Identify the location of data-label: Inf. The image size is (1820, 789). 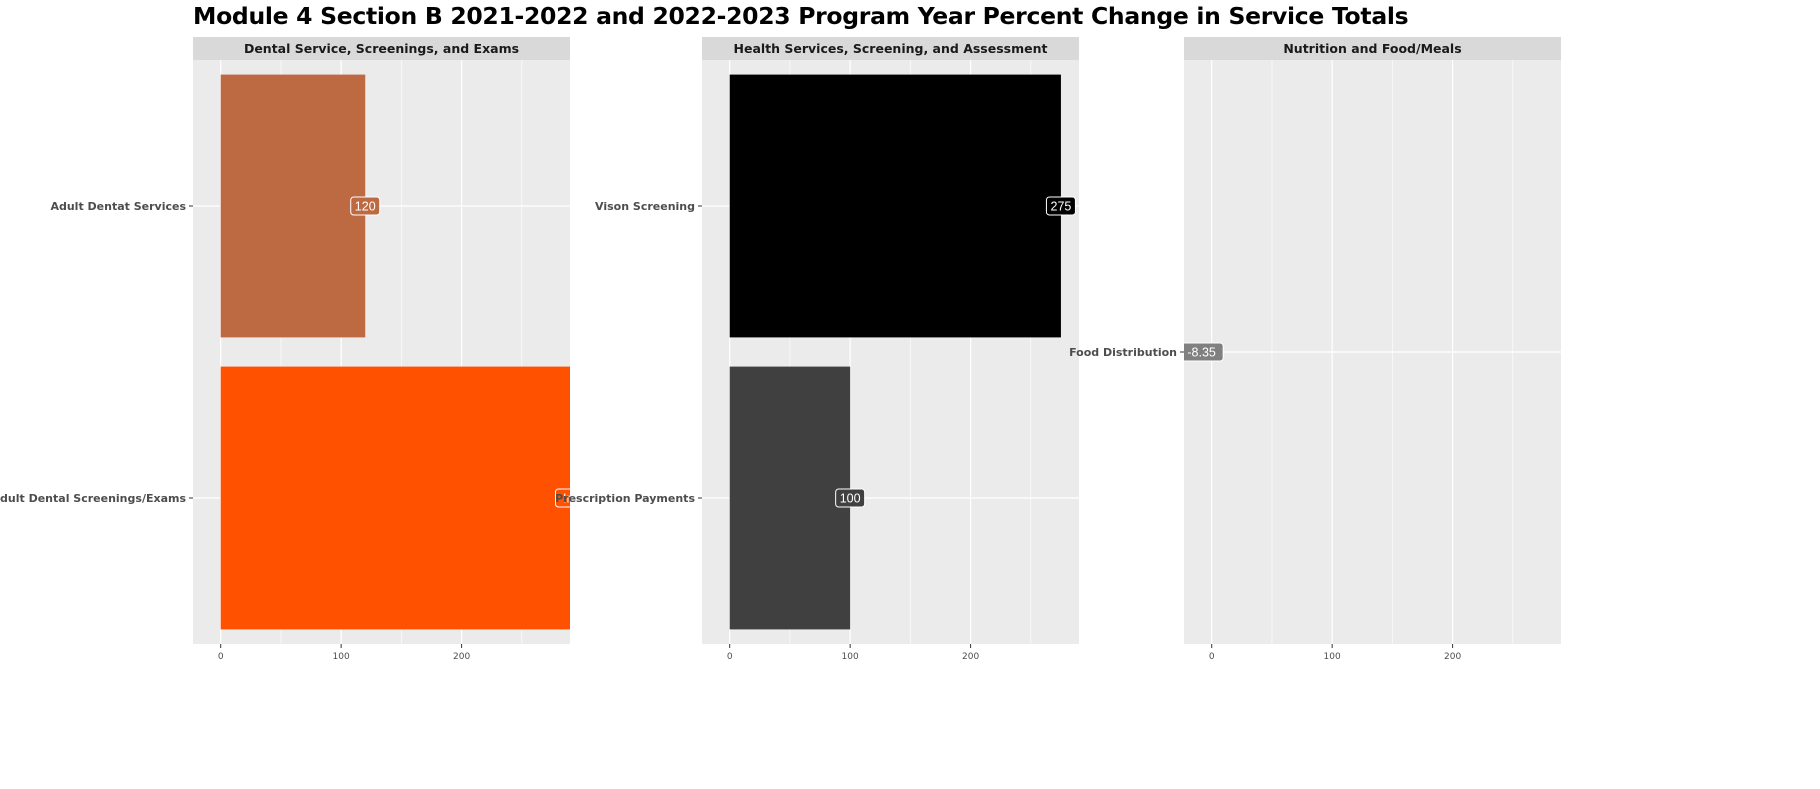
(570, 499).